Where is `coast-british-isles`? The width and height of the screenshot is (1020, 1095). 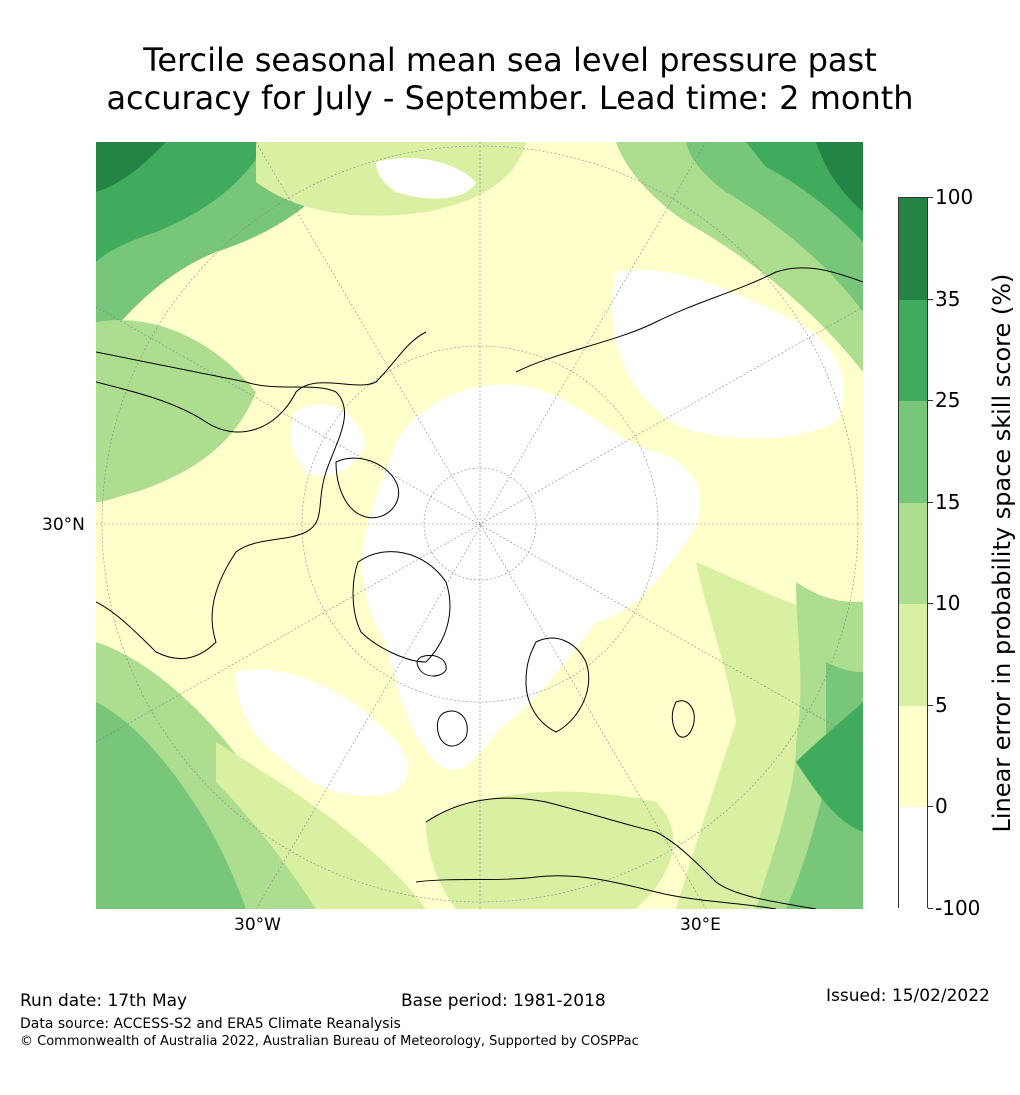
coast-british-isles is located at coordinates (452, 728).